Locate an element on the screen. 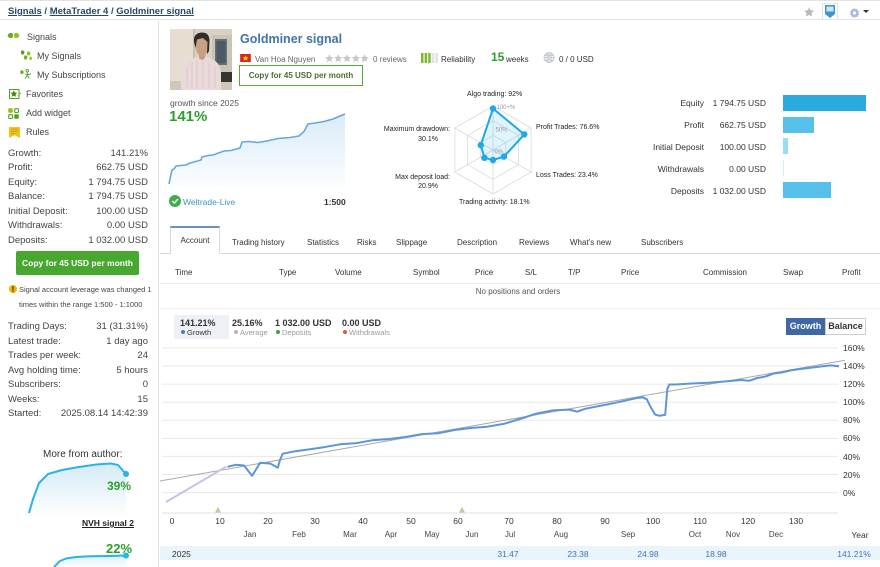  svg-text: 50% is located at coordinates (502, 131).